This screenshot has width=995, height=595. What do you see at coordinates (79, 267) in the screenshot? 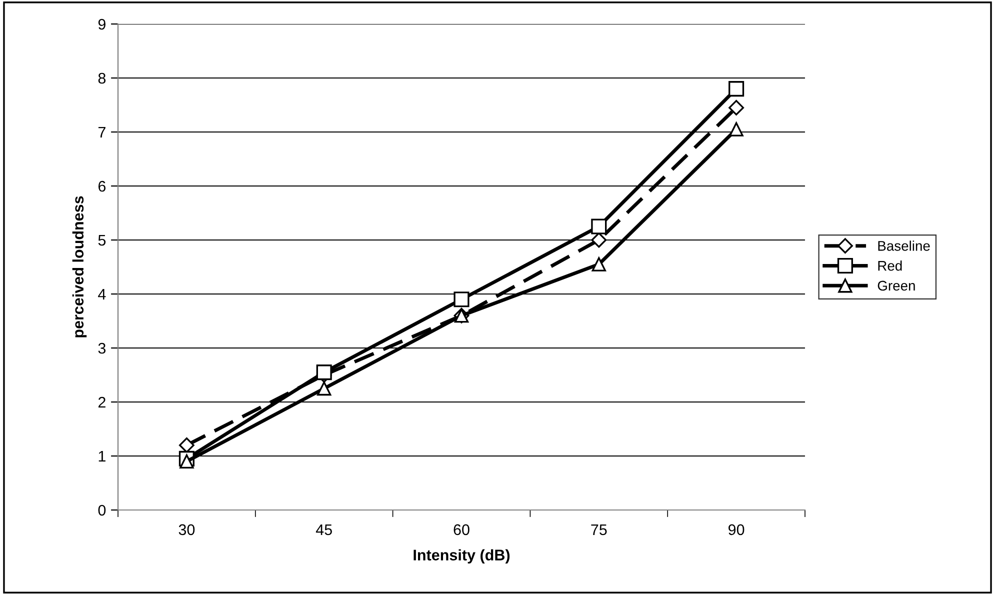
I see `y-axis-title: perceived loudness` at bounding box center [79, 267].